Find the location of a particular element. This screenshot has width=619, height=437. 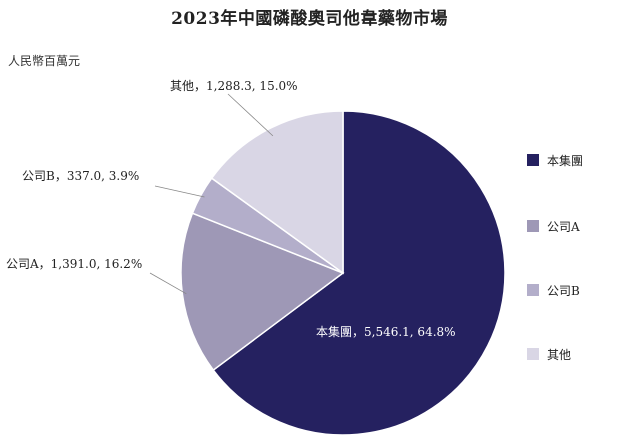

legend-item-group: 本集團 is located at coordinates (555, 160).